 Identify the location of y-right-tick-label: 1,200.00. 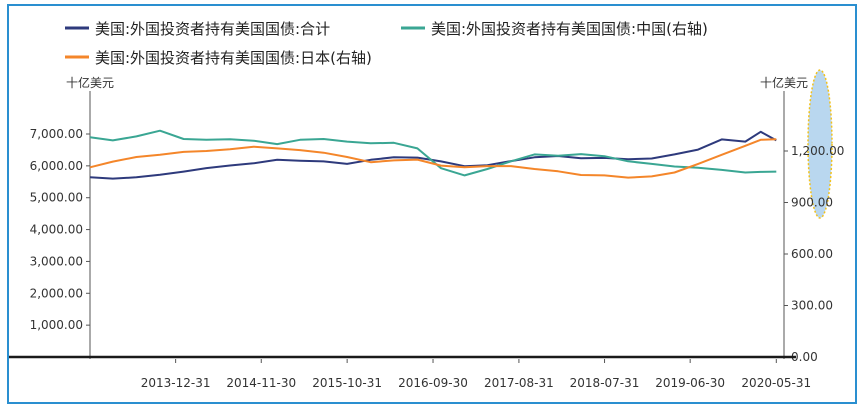
(817, 151).